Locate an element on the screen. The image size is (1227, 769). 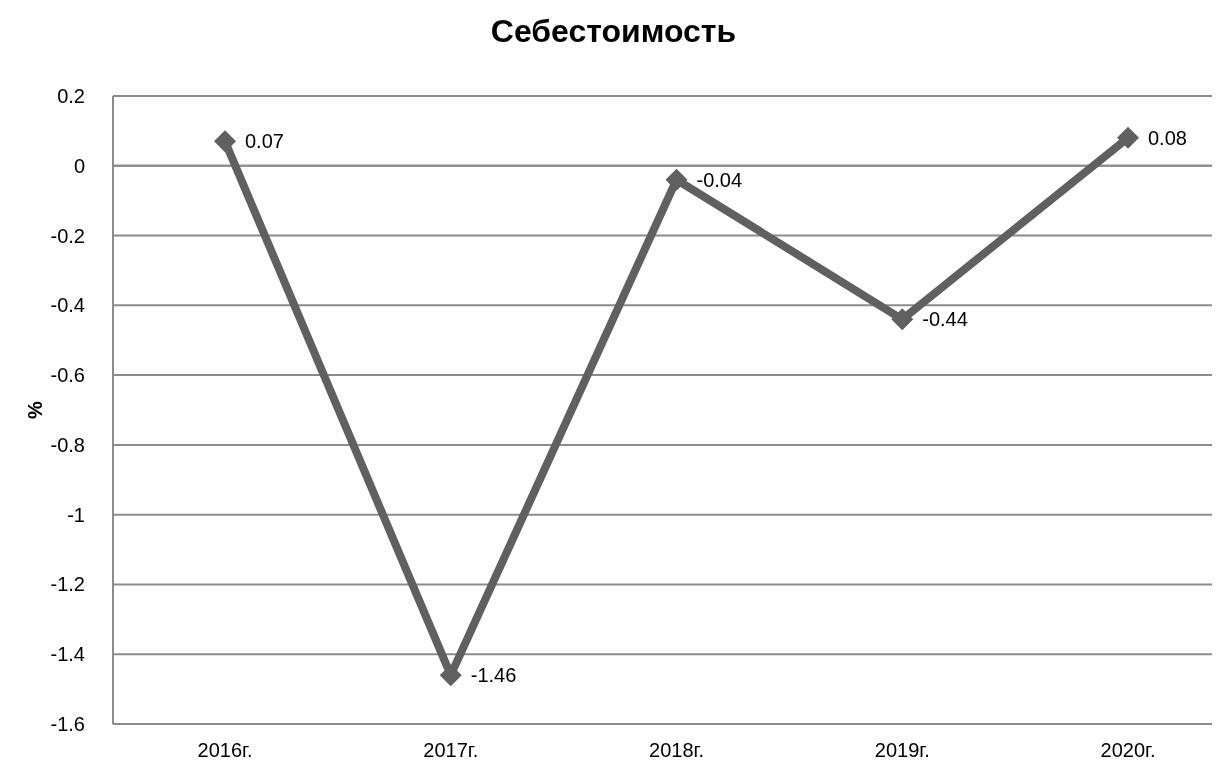
y-tick-label: -1.4 is located at coordinates (67, 654).